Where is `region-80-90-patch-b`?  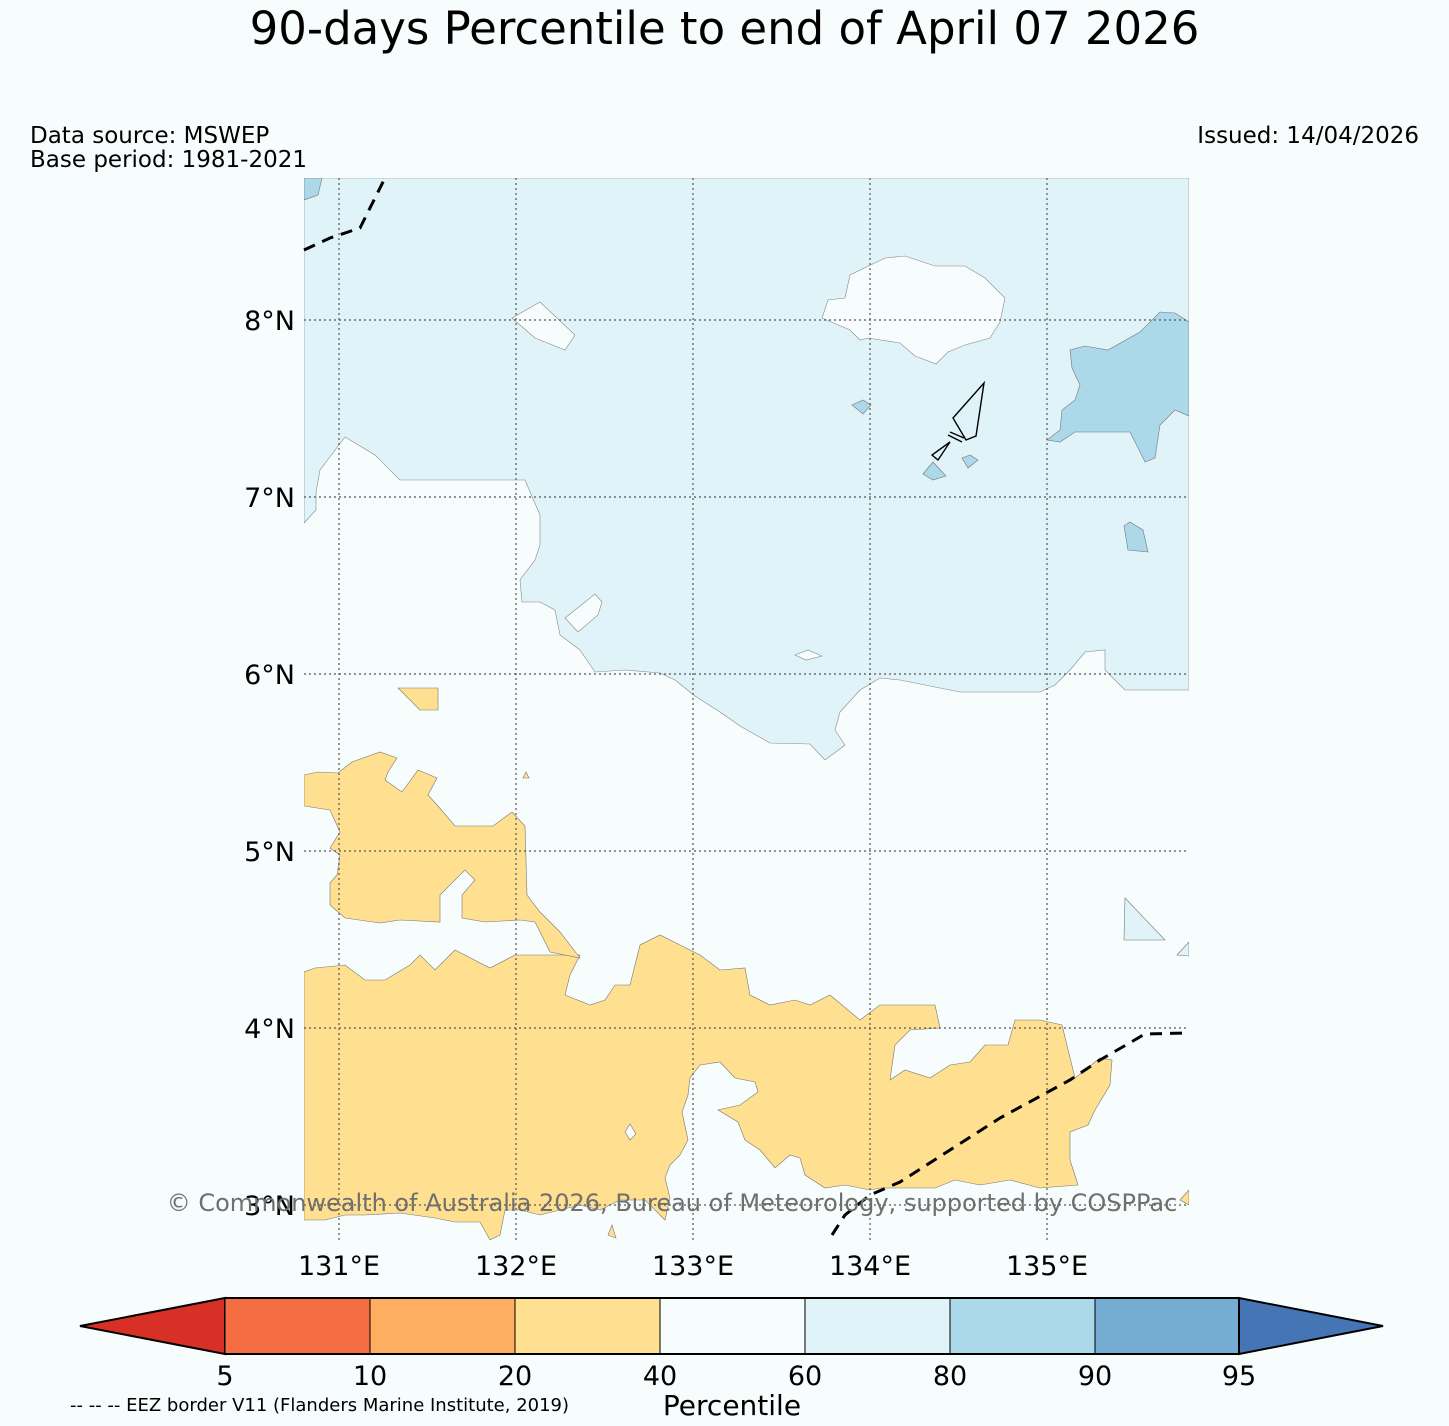
region-80-90-patch-b is located at coordinates (861, 407).